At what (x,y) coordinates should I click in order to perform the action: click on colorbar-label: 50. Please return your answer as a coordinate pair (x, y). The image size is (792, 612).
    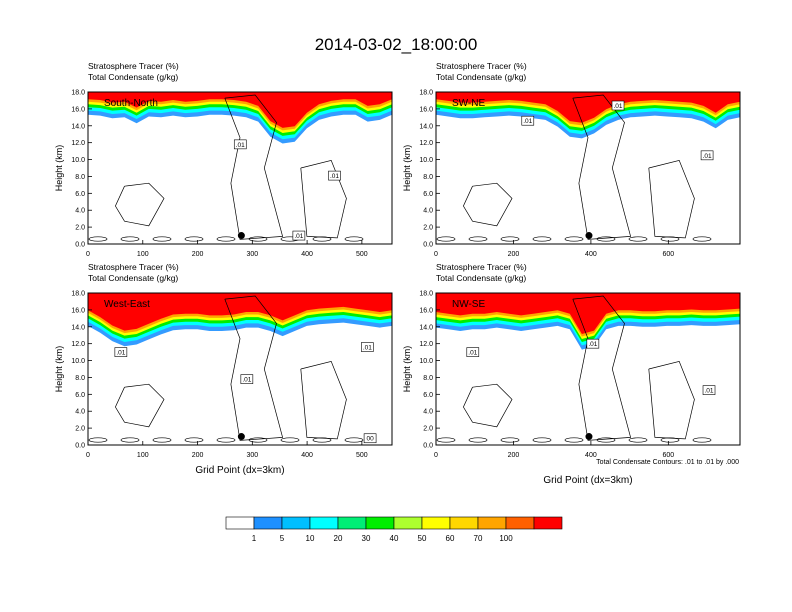
    Looking at the image, I should click on (422, 538).